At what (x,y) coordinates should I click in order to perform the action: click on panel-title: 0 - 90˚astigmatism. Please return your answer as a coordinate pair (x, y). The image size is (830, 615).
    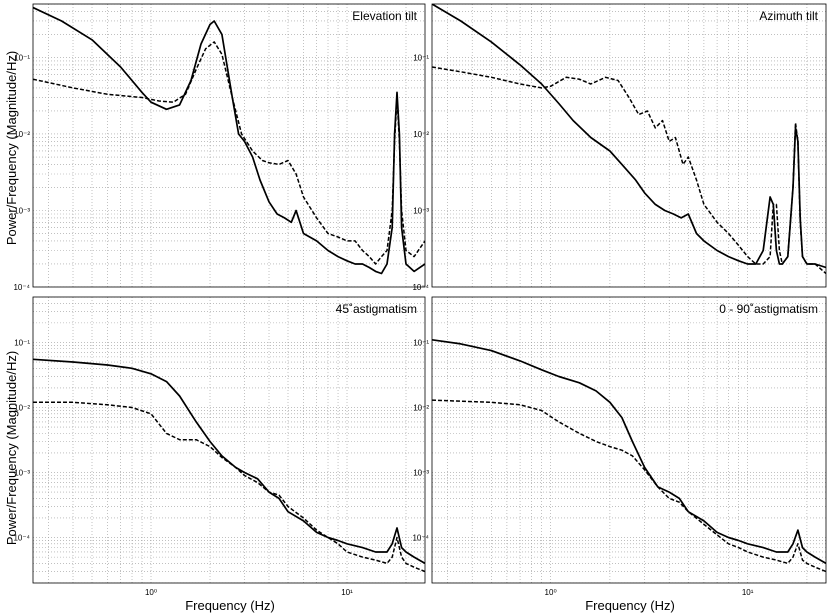
    Looking at the image, I should click on (768, 309).